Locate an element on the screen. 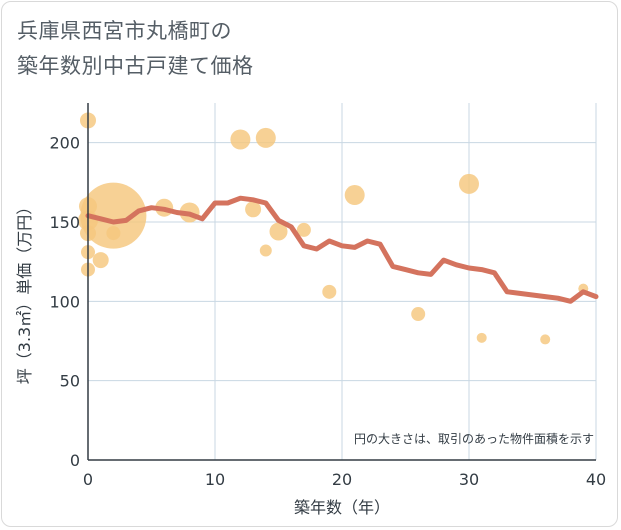  y-tick-label-50: 50 is located at coordinates (70, 381).